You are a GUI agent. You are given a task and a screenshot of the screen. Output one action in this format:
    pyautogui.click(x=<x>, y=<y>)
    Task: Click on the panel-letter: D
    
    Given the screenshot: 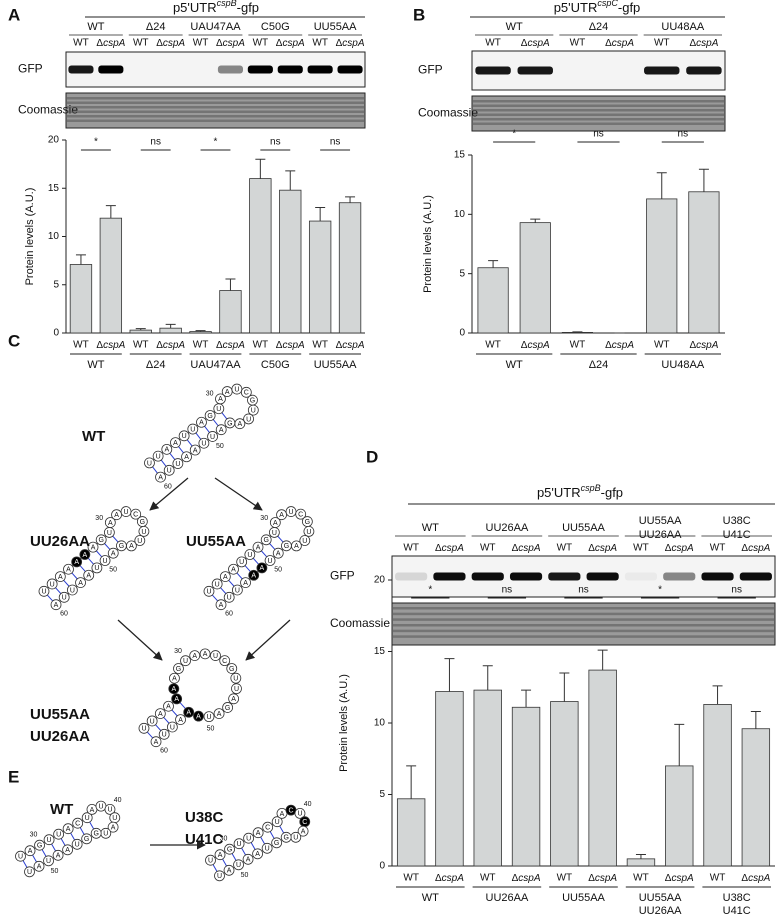 What is the action you would take?
    pyautogui.click(x=372, y=456)
    